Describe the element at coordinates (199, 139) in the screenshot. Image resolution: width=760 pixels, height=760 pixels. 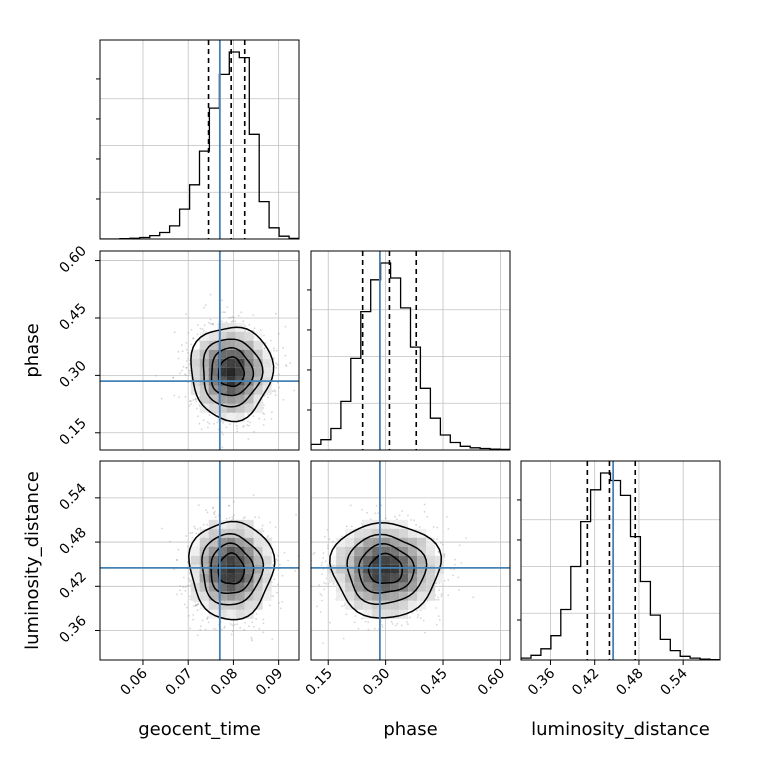
I see `panel-hist-geocent_time` at that location.